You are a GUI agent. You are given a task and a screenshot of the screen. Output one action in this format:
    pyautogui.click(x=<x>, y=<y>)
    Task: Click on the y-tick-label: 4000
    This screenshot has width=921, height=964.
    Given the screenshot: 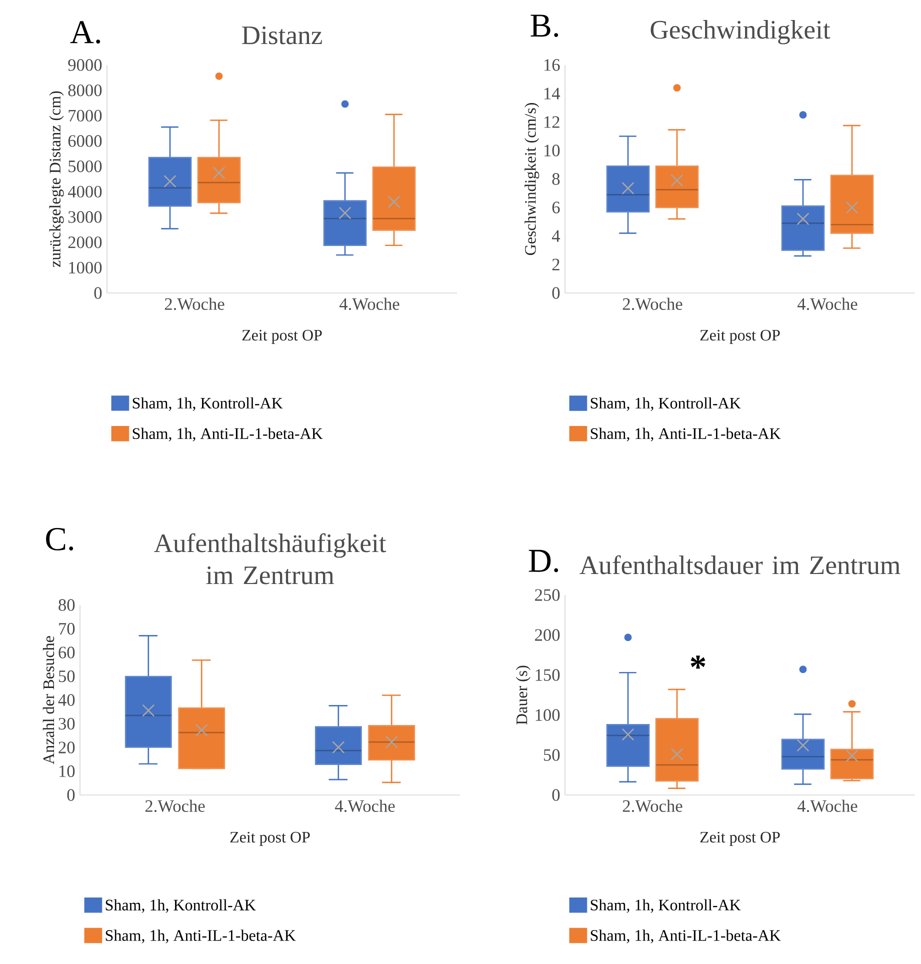 What is the action you would take?
    pyautogui.click(x=85, y=192)
    